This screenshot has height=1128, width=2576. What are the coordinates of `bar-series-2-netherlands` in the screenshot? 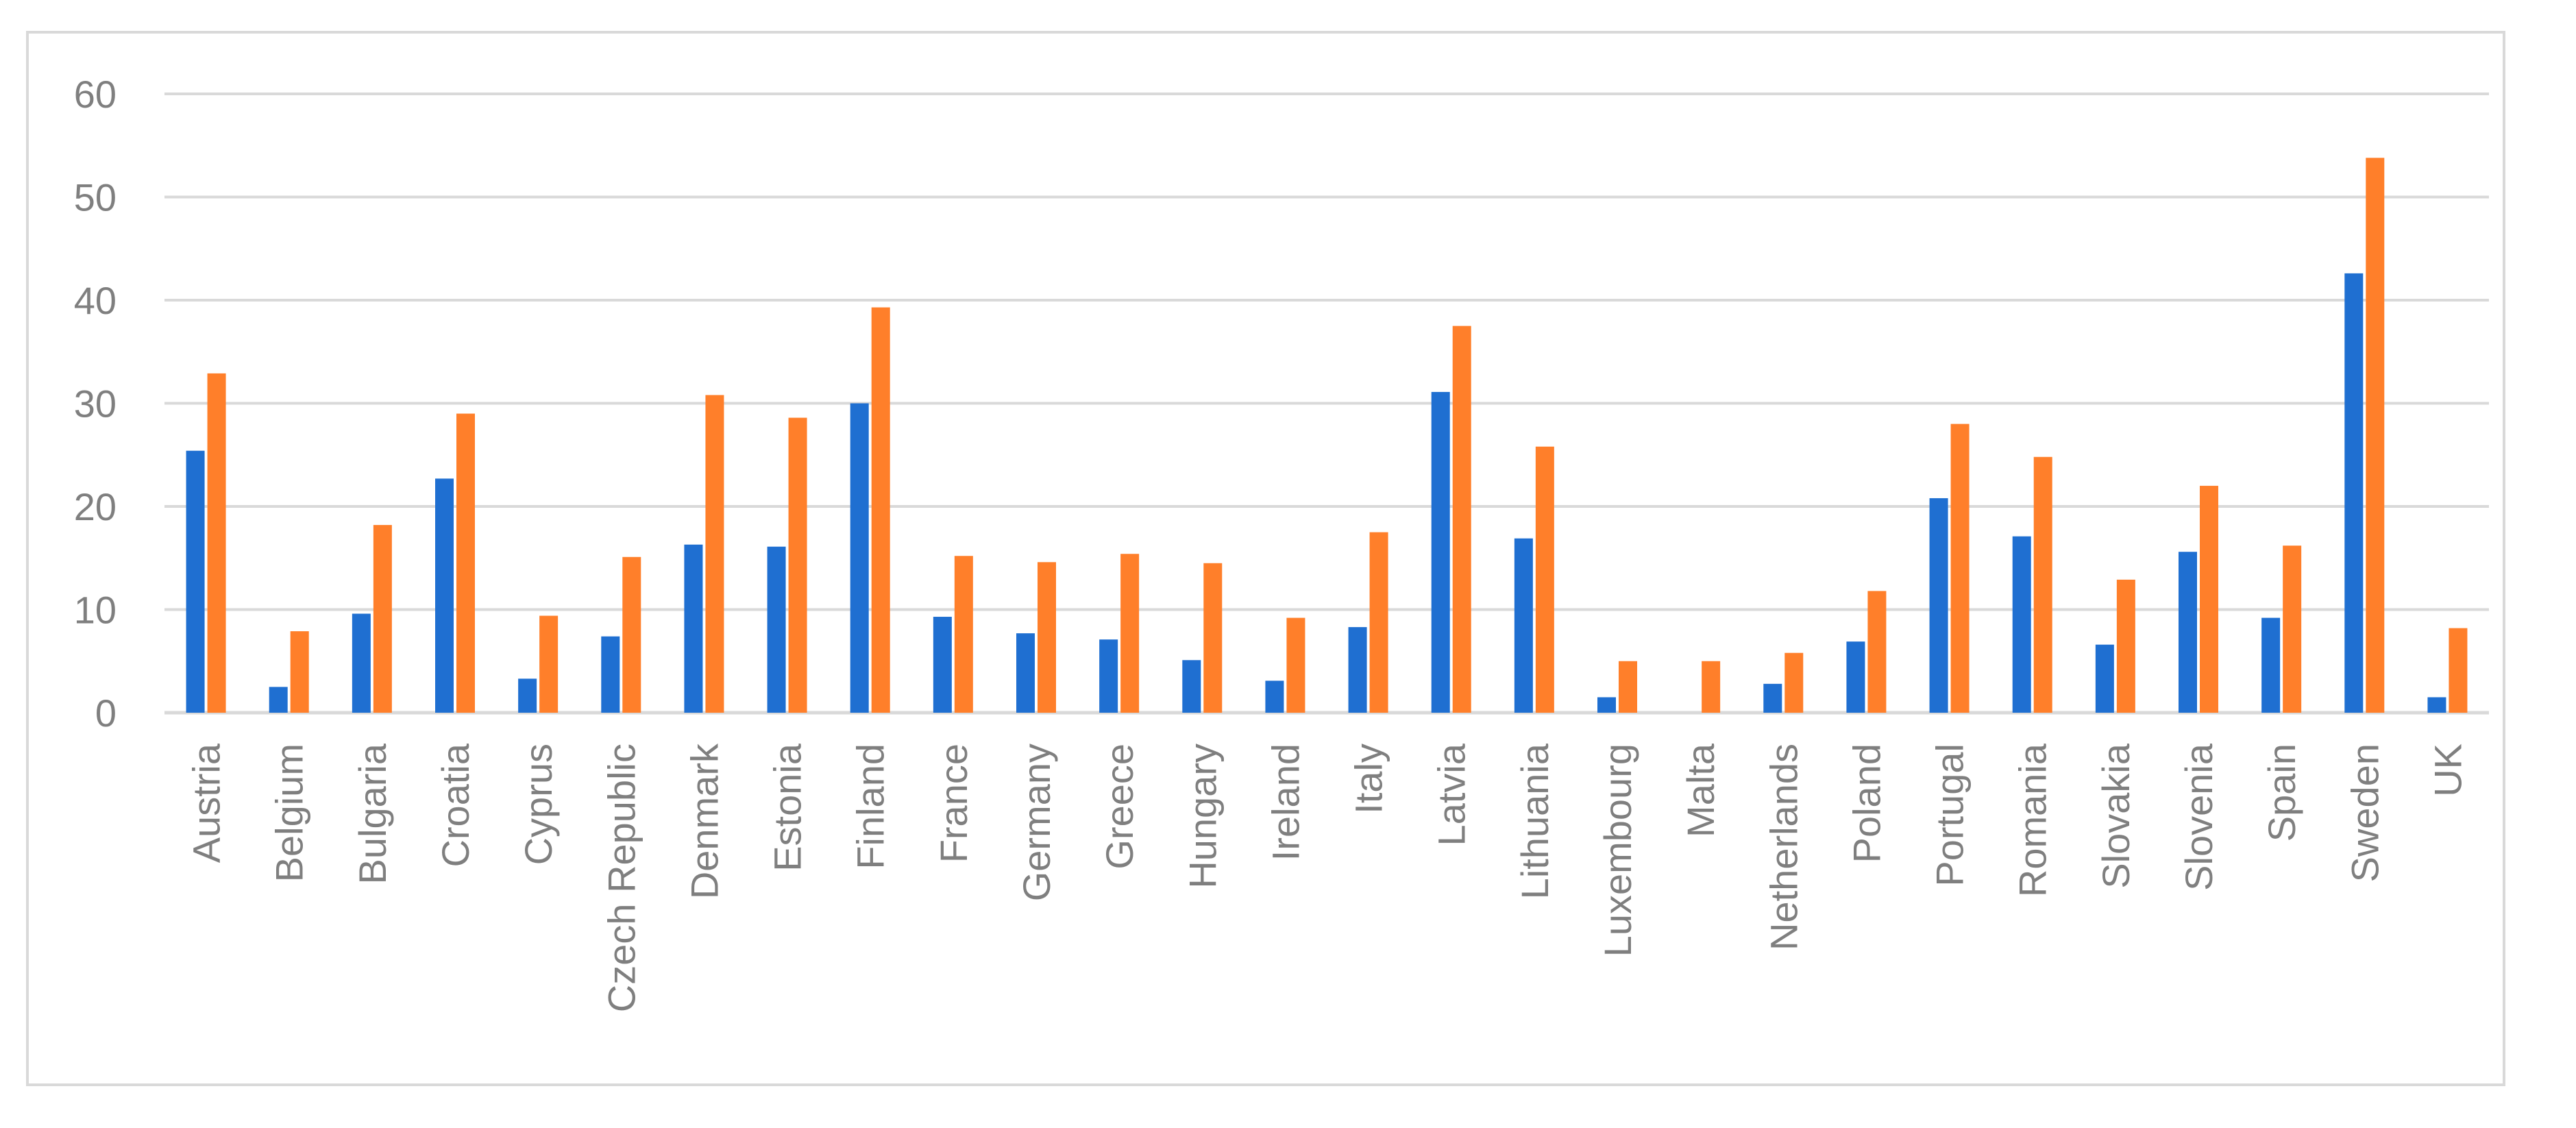 It's located at (1794, 682).